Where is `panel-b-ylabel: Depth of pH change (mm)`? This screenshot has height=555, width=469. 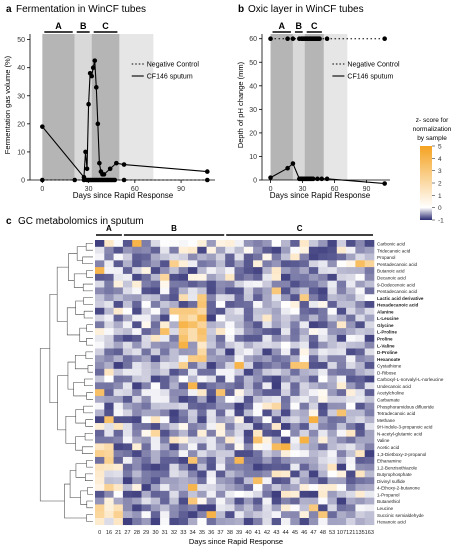 panel-b-ylabel: Depth of pH change (mm) is located at coordinates (240, 104).